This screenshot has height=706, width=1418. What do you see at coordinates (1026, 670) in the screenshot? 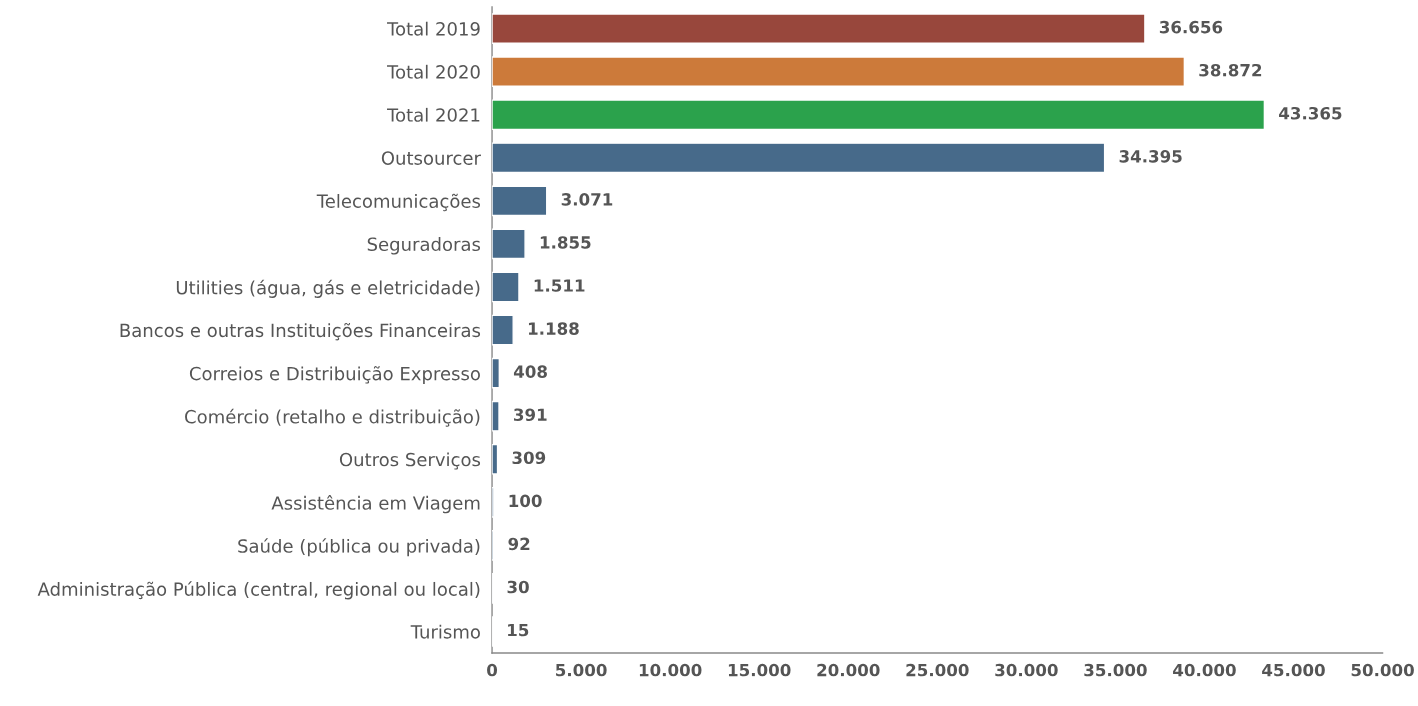
I see `x-tick-label: 30.000` at bounding box center [1026, 670].